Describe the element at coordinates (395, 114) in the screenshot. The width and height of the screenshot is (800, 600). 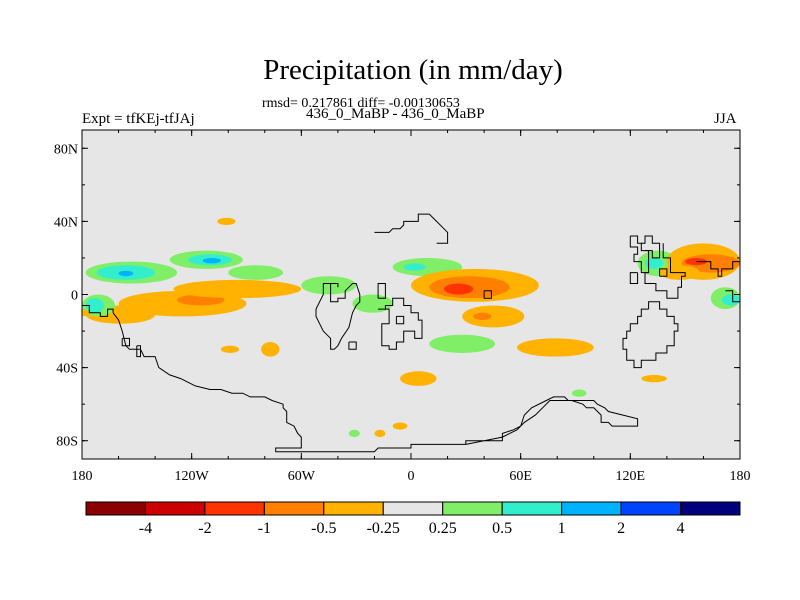
I see `case-label: 436_0_MaBP - 436_0_MaBP` at that location.